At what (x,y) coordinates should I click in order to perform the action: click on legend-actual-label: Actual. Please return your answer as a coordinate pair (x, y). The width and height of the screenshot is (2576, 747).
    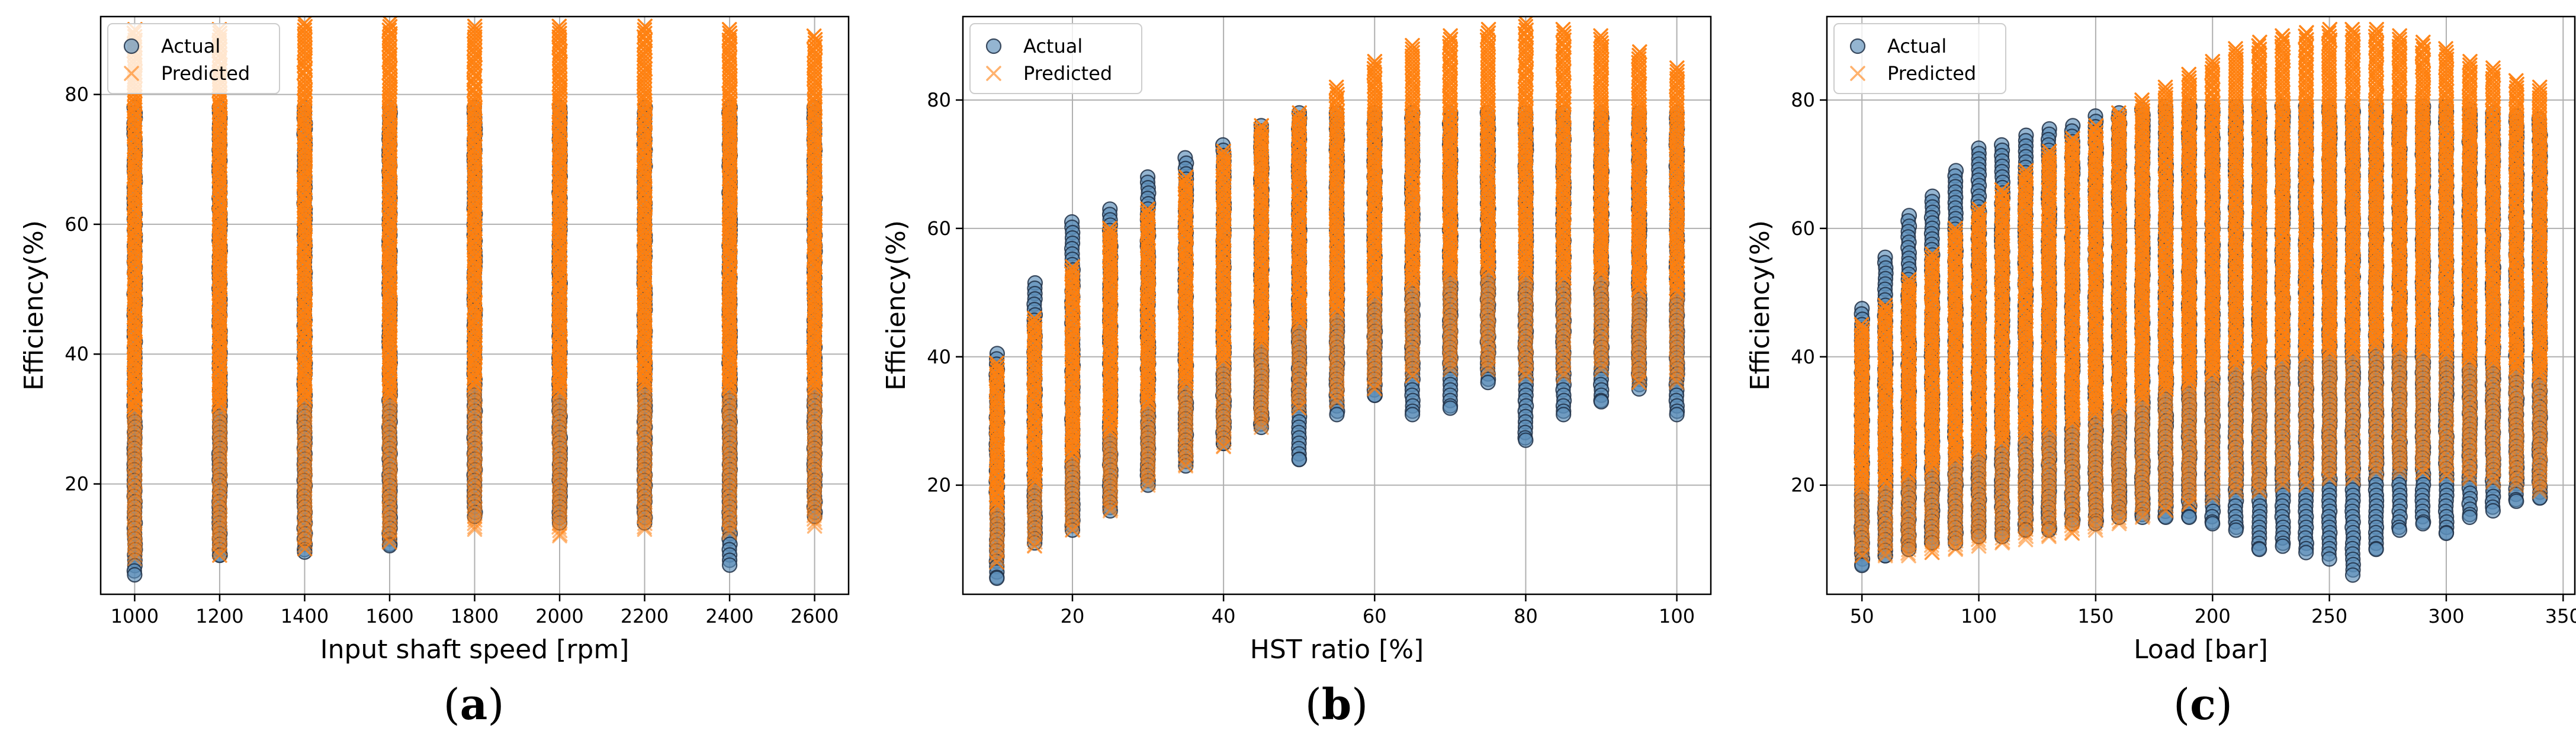
    Looking at the image, I should click on (1053, 46).